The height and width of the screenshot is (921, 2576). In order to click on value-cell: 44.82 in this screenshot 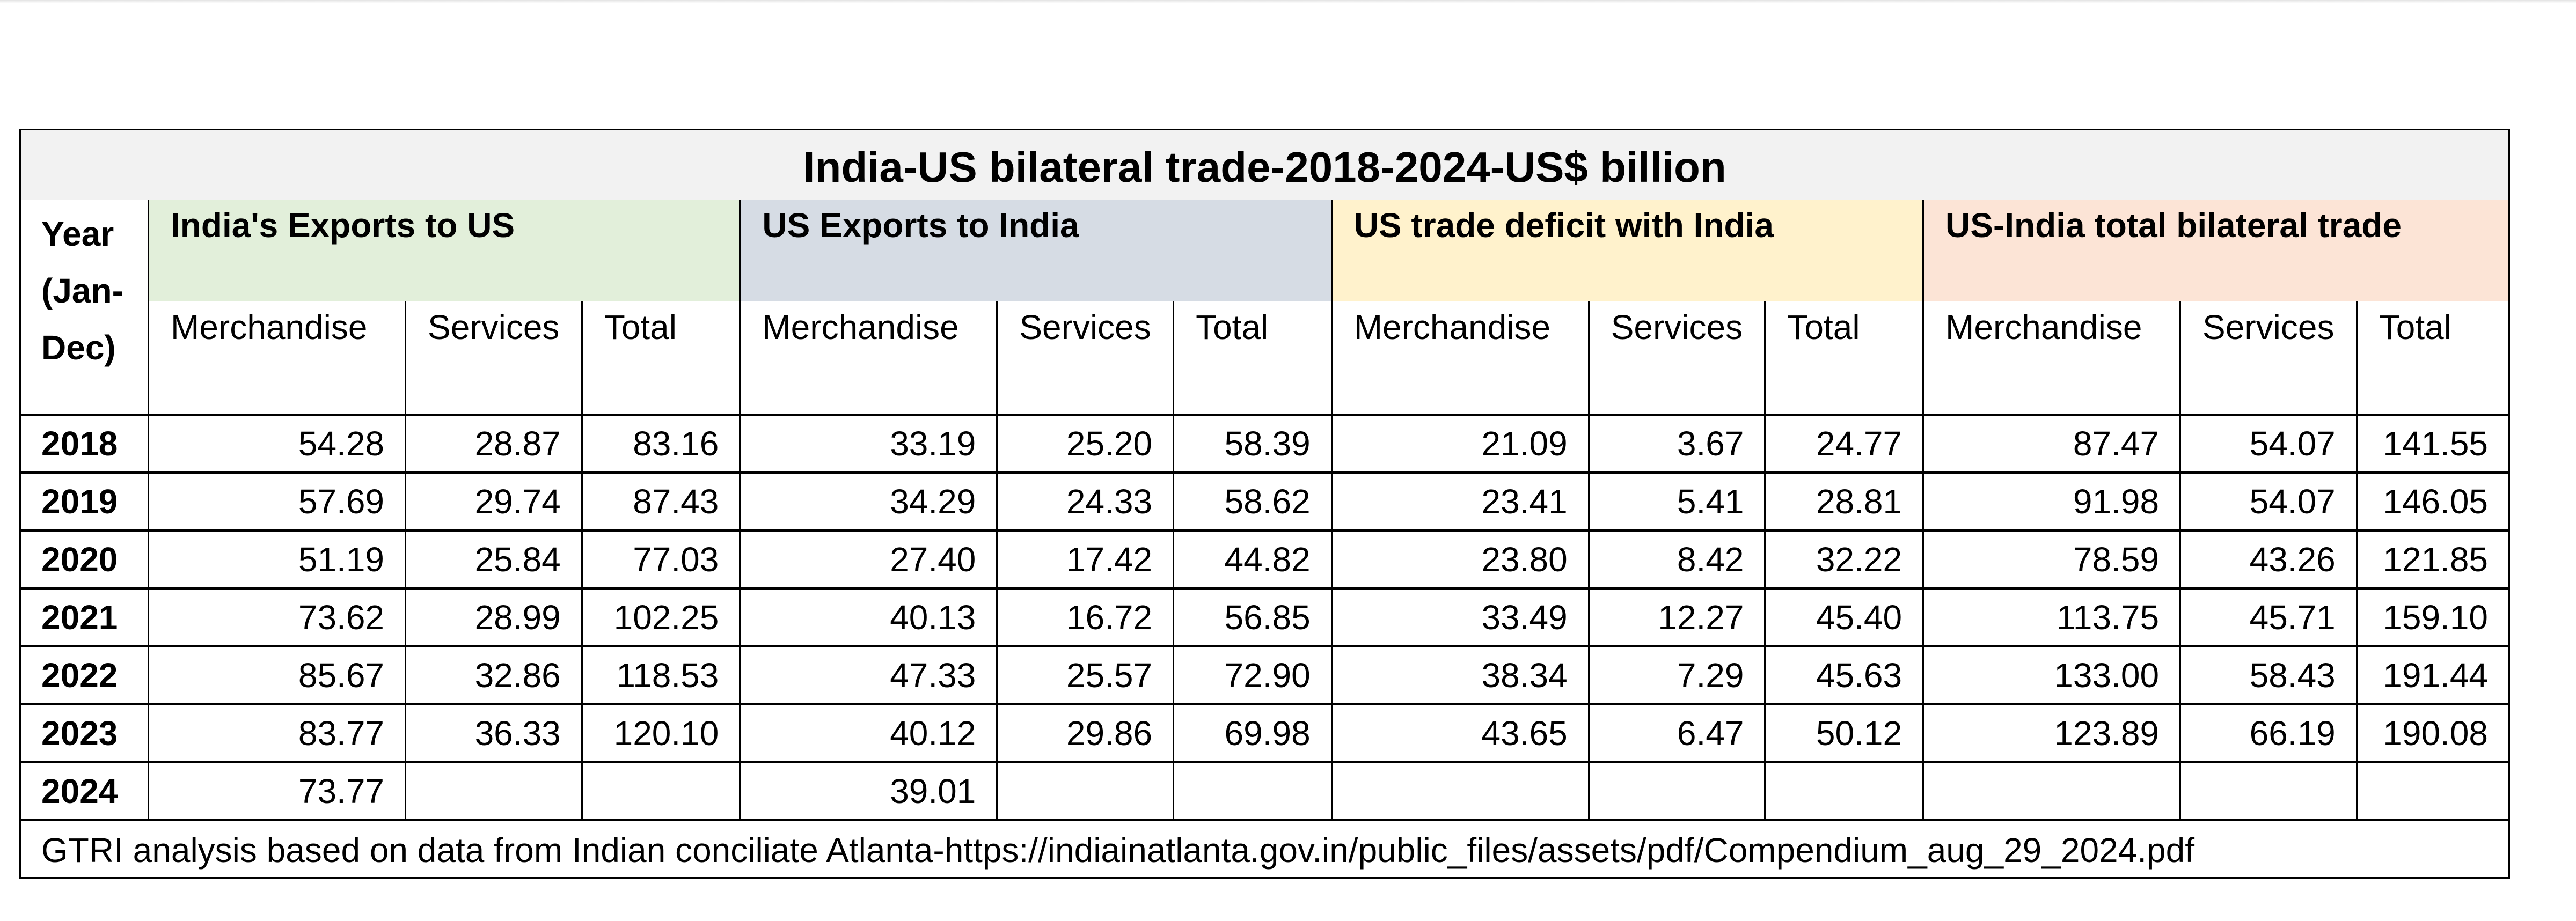, I will do `click(1252, 560)`.